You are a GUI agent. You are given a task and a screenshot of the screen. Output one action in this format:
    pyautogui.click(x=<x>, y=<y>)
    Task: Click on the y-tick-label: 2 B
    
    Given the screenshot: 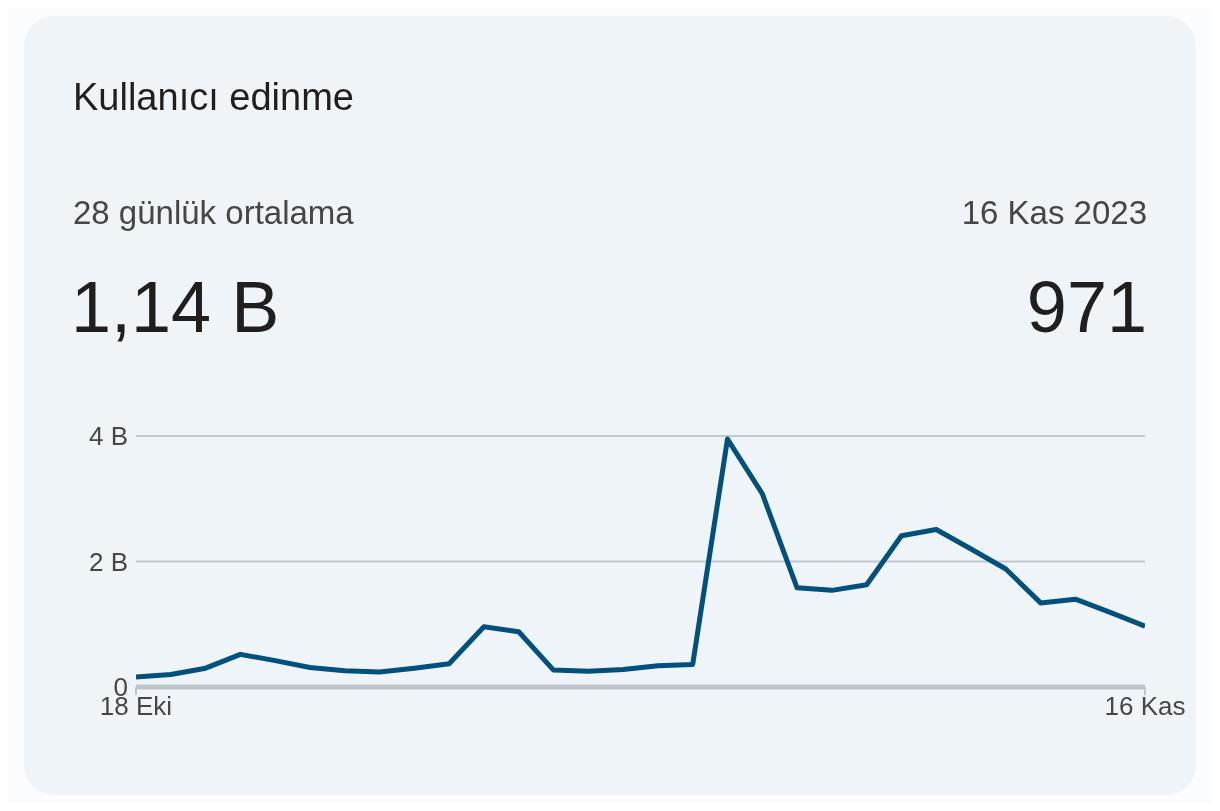 What is the action you would take?
    pyautogui.click(x=108, y=561)
    